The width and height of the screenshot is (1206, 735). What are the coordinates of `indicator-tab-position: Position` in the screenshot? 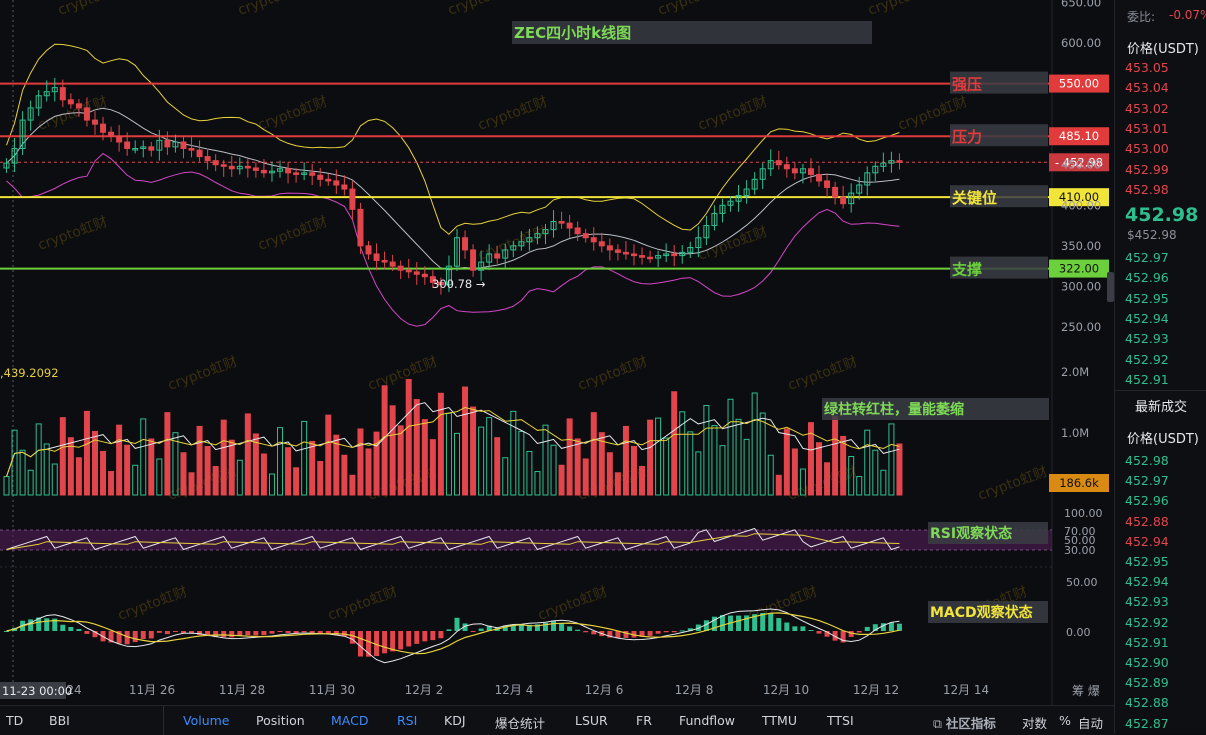 It's located at (280, 720).